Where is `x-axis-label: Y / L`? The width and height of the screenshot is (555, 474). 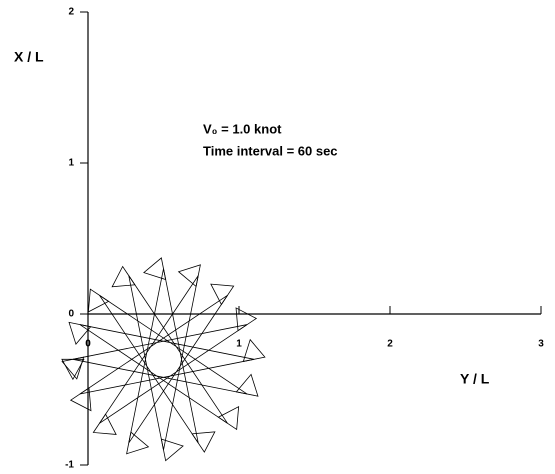 x-axis-label: Y / L is located at coordinates (475, 379).